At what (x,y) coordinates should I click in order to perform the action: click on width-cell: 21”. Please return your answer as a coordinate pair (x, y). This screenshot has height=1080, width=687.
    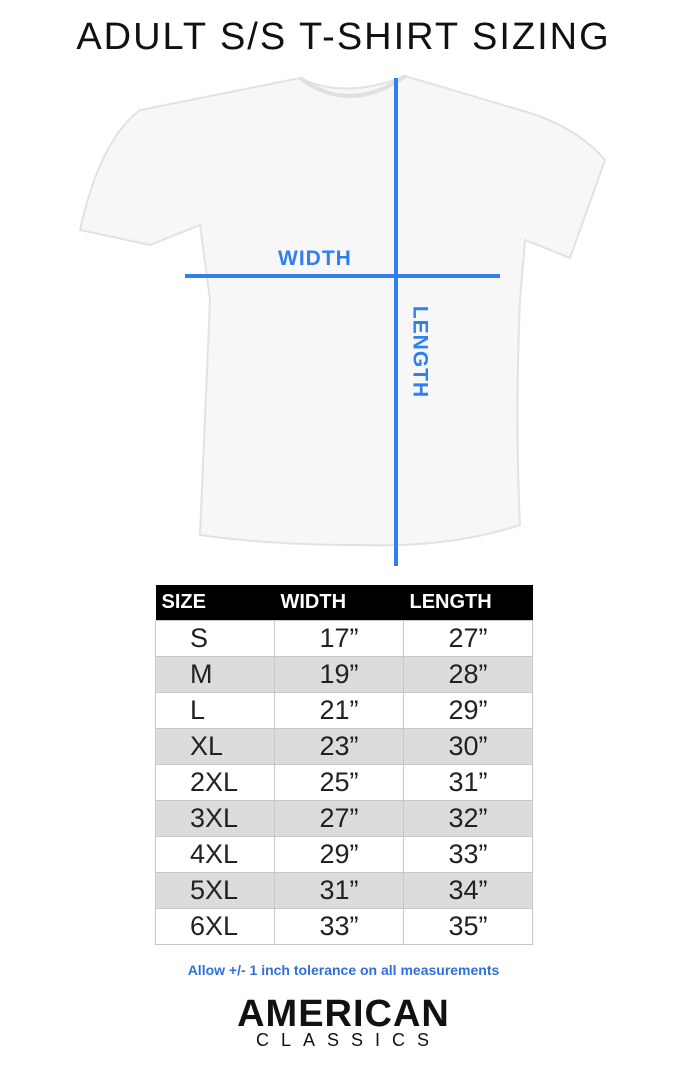
    Looking at the image, I should click on (339, 710).